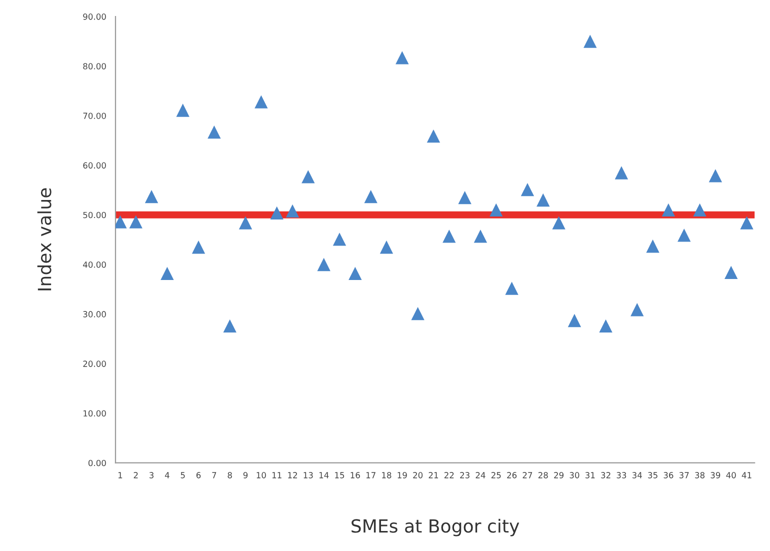 Image resolution: width=770 pixels, height=551 pixels. I want to click on x-tick-label: 35, so click(653, 475).